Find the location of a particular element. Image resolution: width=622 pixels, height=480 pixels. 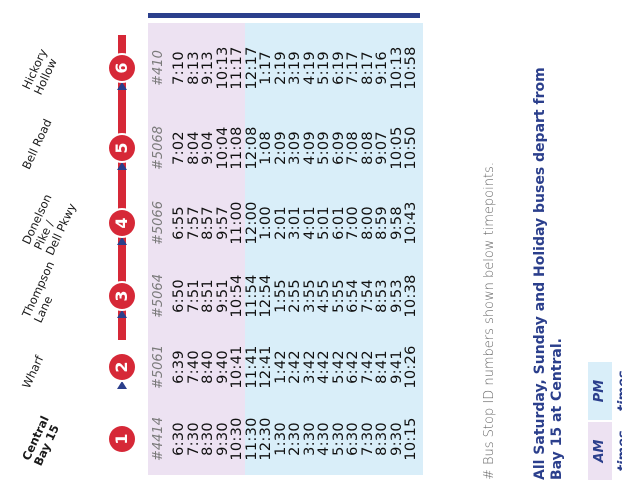

time-cell: 10:04 is located at coordinates (222, 148).